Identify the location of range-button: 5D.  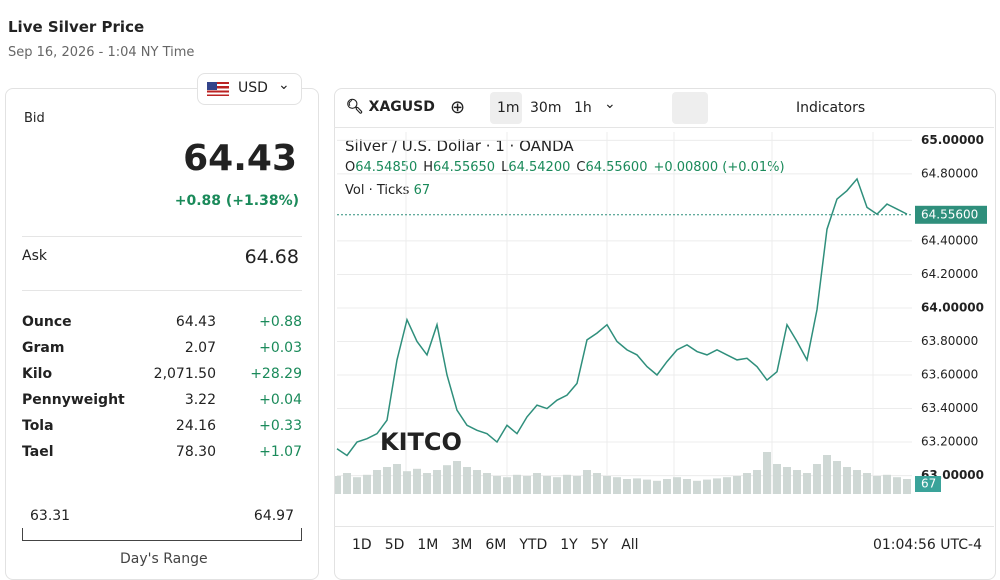
(394, 545).